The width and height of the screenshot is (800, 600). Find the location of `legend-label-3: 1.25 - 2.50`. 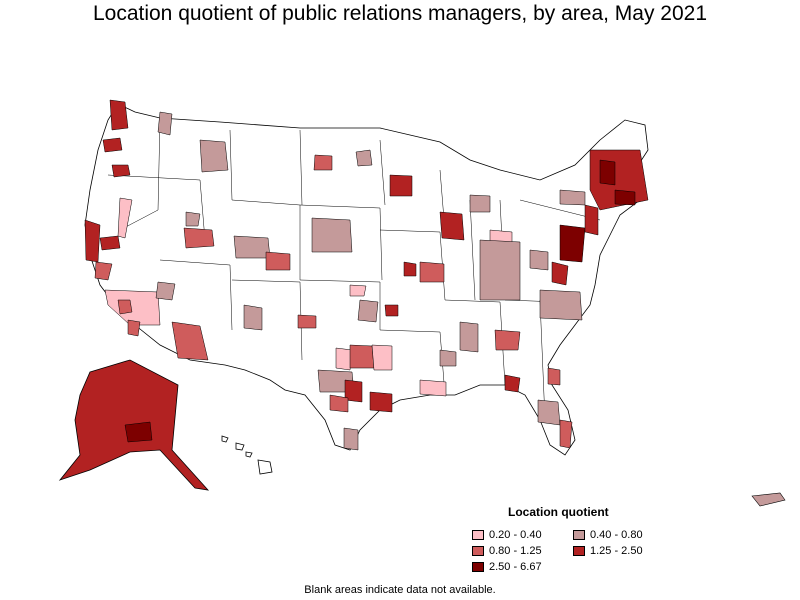

legend-label-3: 1.25 - 2.50 is located at coordinates (616, 551).